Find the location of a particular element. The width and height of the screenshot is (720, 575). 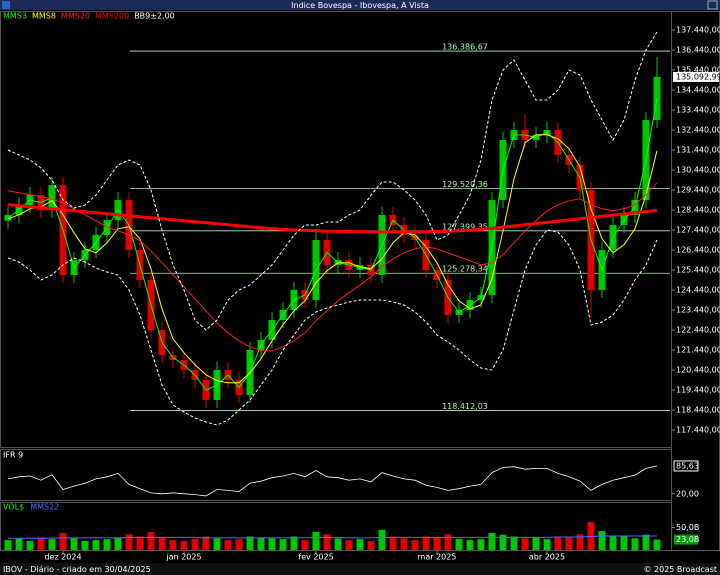

legend-entry: MMS200 is located at coordinates (112, 16).